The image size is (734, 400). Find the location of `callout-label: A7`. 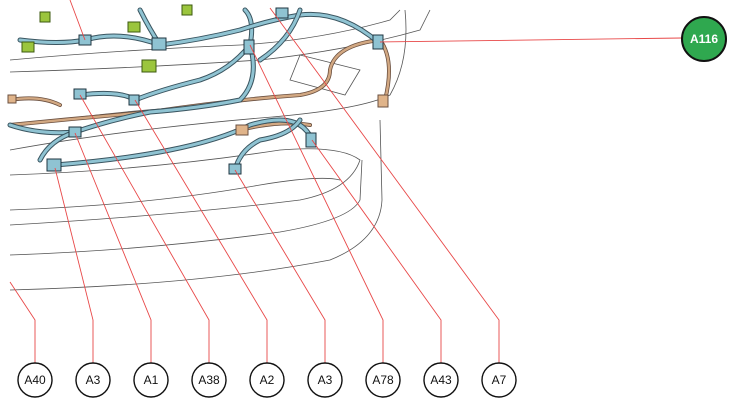

callout-label: A7 is located at coordinates (499, 380).